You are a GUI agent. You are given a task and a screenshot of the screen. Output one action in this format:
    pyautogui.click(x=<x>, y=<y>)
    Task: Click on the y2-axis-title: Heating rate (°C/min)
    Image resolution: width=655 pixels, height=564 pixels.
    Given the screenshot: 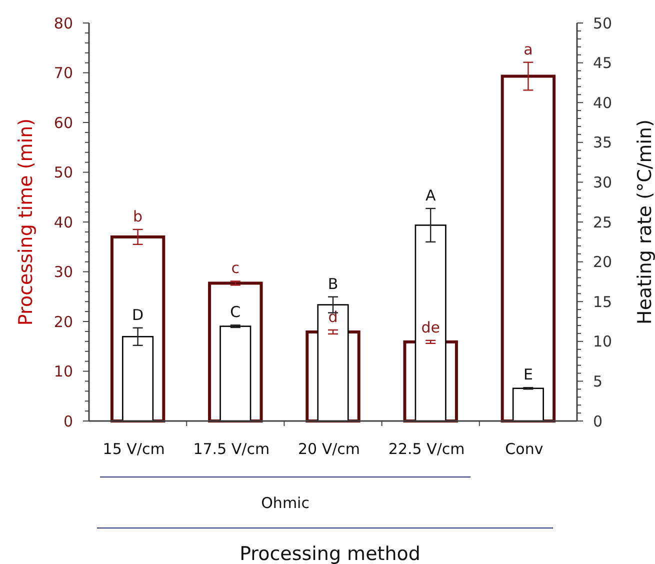 What is the action you would take?
    pyautogui.click(x=644, y=222)
    